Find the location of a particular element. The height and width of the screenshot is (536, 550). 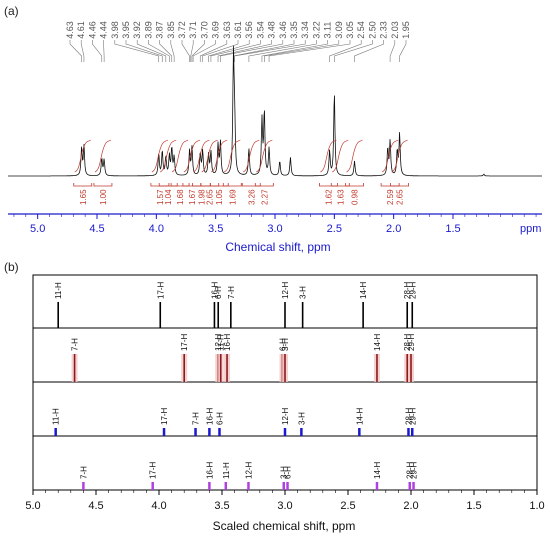

panel-a-integral-value: 1.63 is located at coordinates (340, 197).